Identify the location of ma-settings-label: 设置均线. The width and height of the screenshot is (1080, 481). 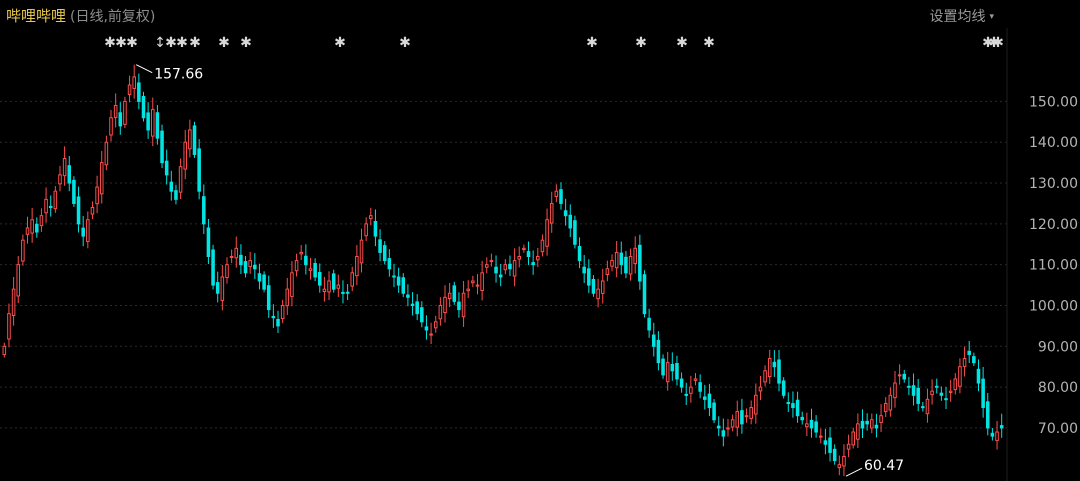
(957, 17).